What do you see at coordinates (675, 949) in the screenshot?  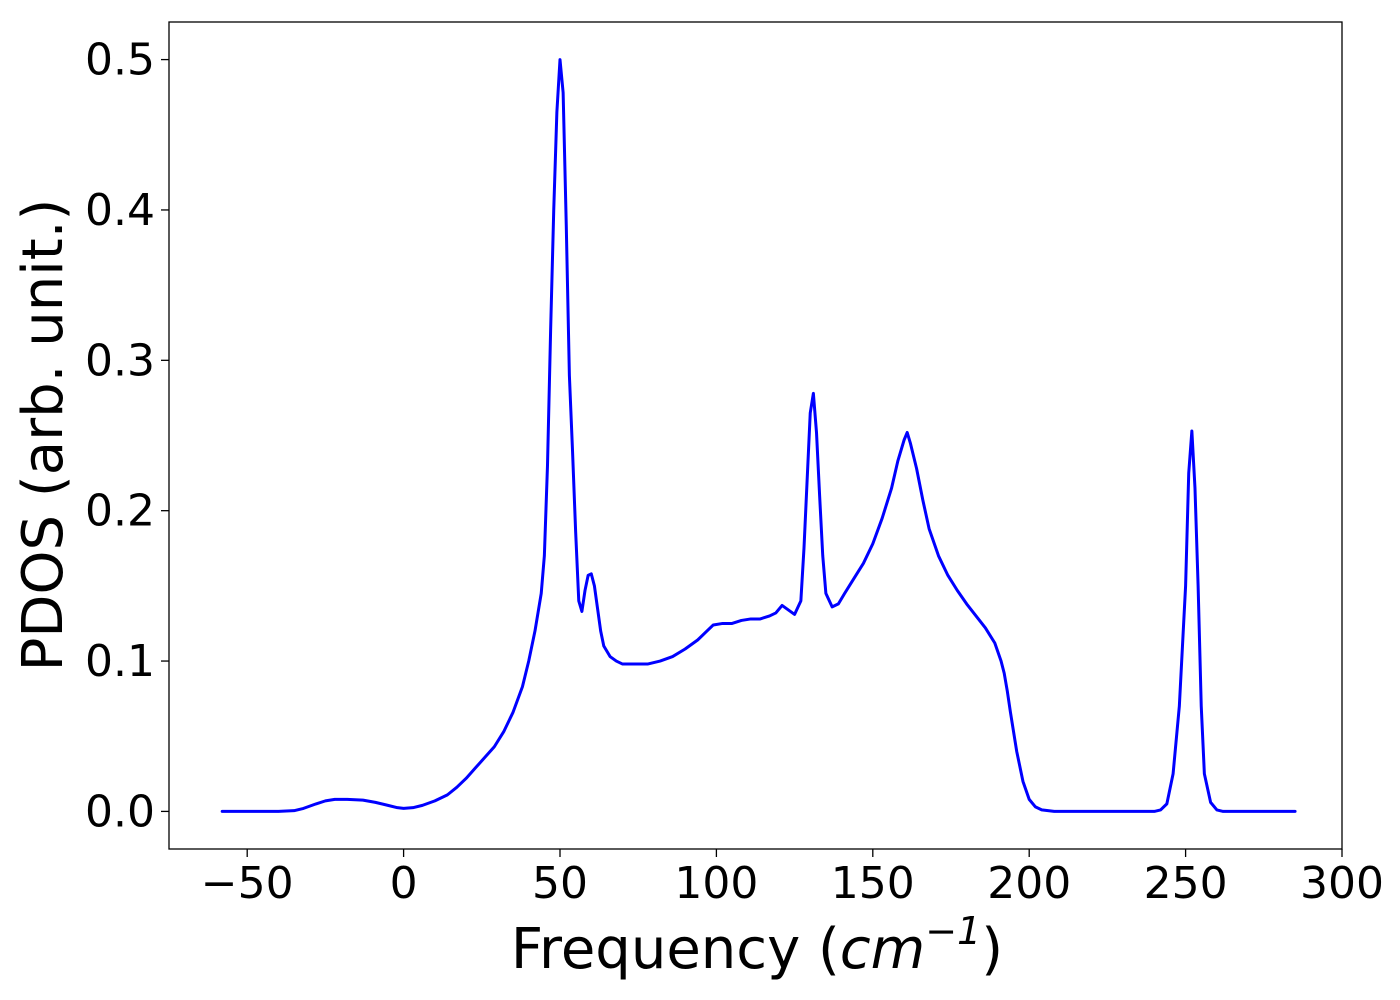 I see `x-axis-label-prefix: Frequency (` at bounding box center [675, 949].